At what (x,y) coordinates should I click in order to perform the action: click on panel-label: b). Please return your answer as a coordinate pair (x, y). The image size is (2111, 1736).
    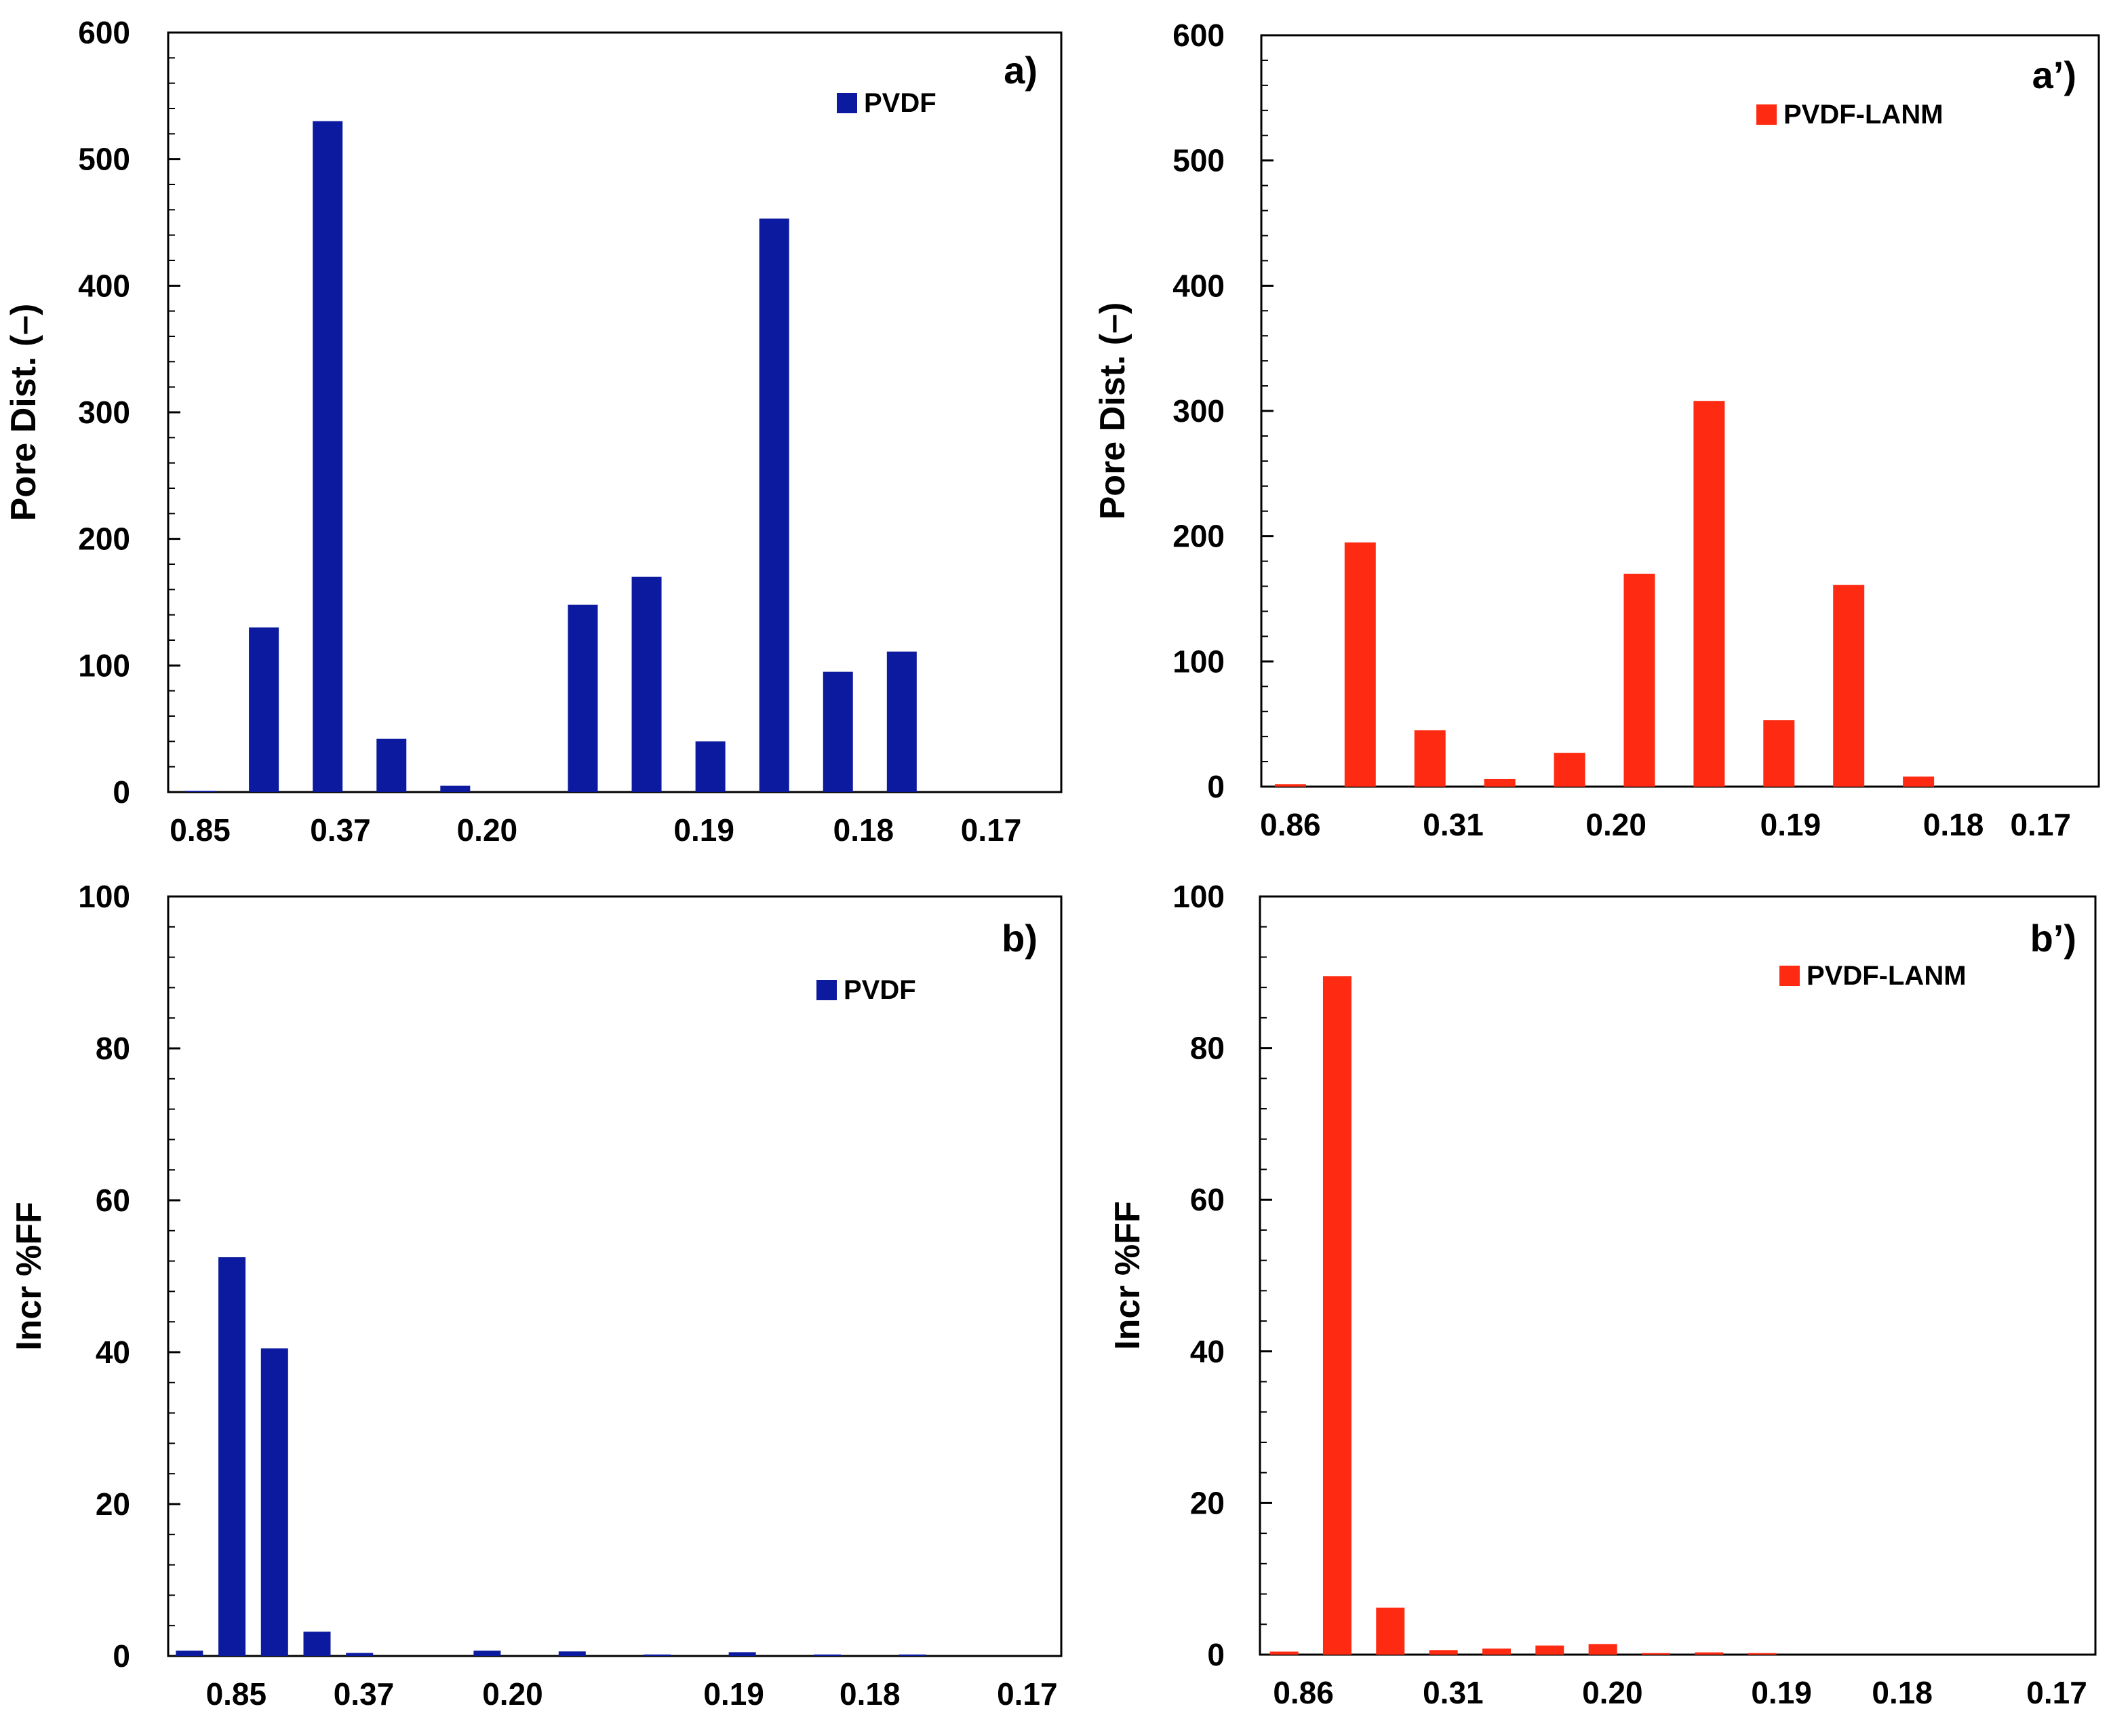
    Looking at the image, I should click on (1020, 938).